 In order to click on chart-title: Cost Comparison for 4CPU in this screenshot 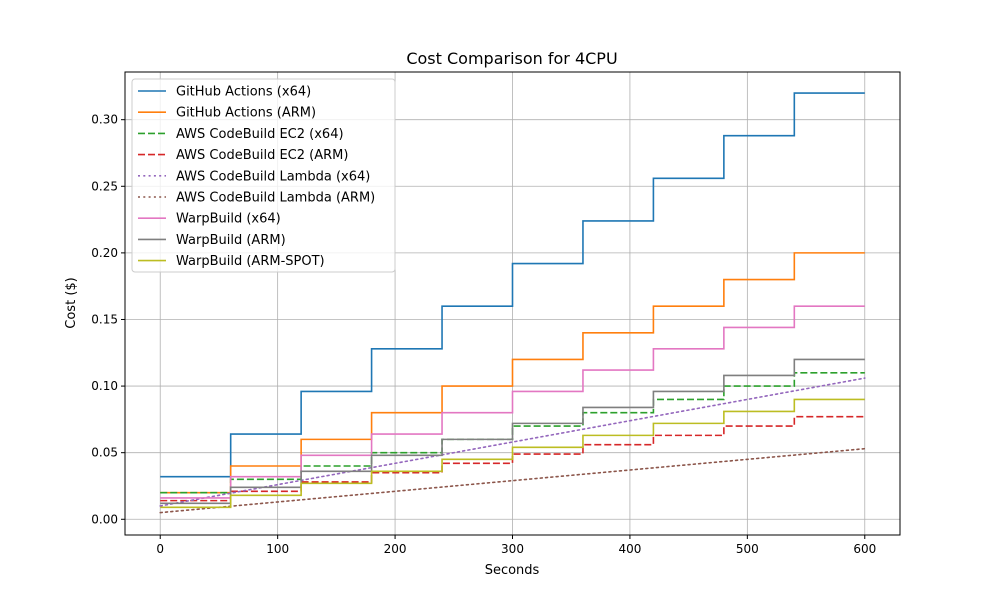, I will do `click(511, 58)`.